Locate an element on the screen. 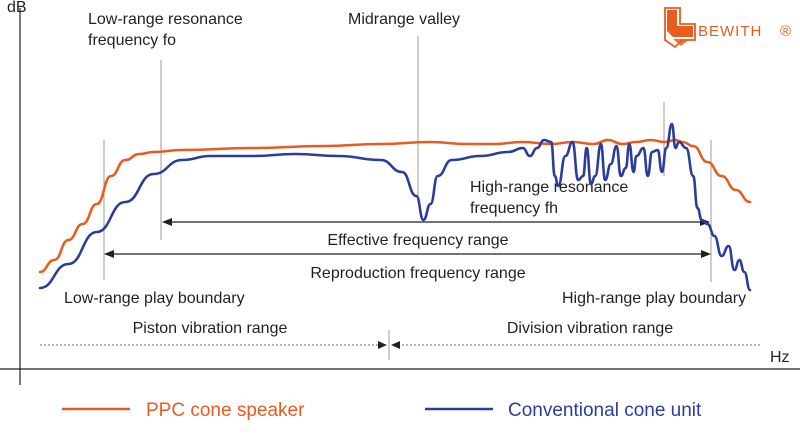  reproduction-range-arrowhead-left is located at coordinates (109, 254).